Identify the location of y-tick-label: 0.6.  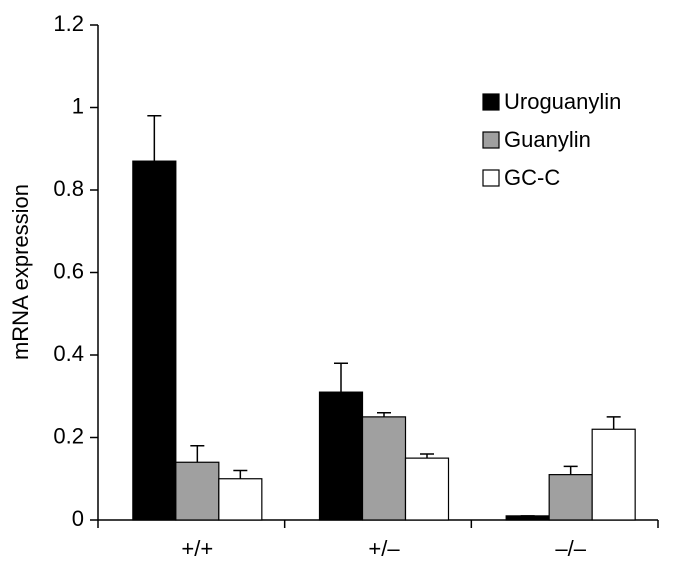
(68, 270).